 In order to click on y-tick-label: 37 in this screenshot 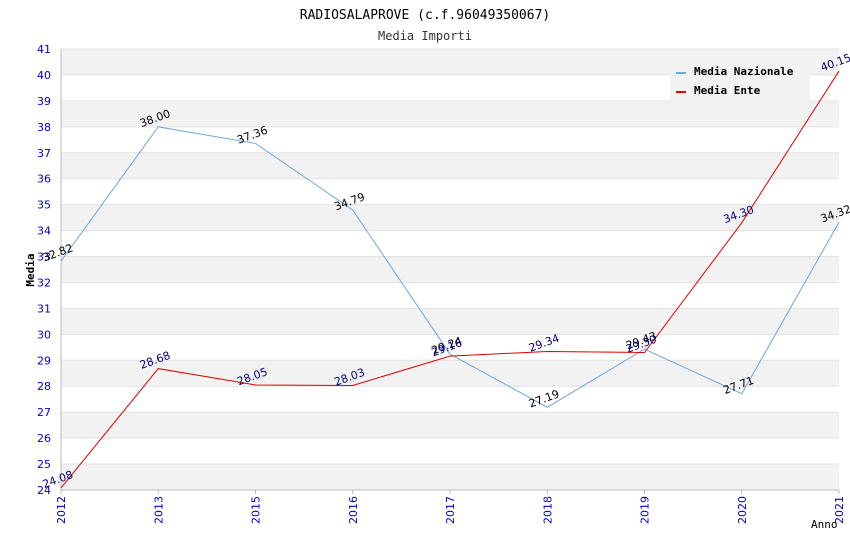, I will do `click(44, 153)`.